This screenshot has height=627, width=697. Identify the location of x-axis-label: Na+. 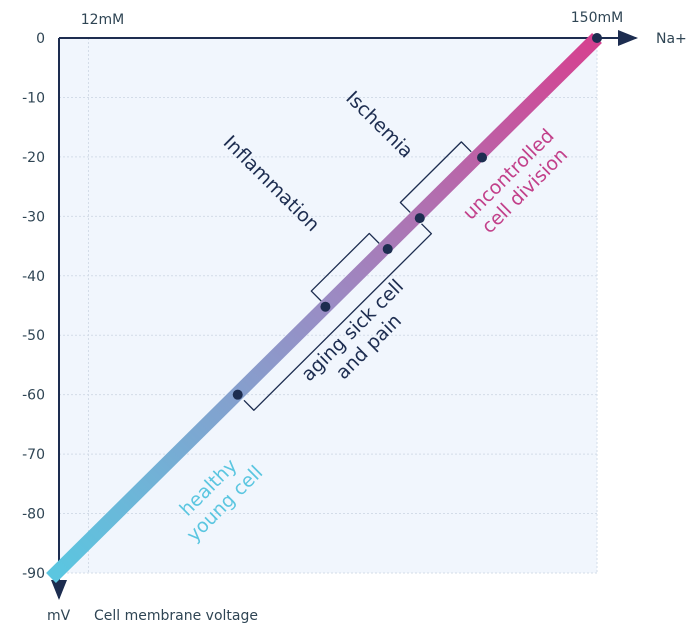
(671, 39).